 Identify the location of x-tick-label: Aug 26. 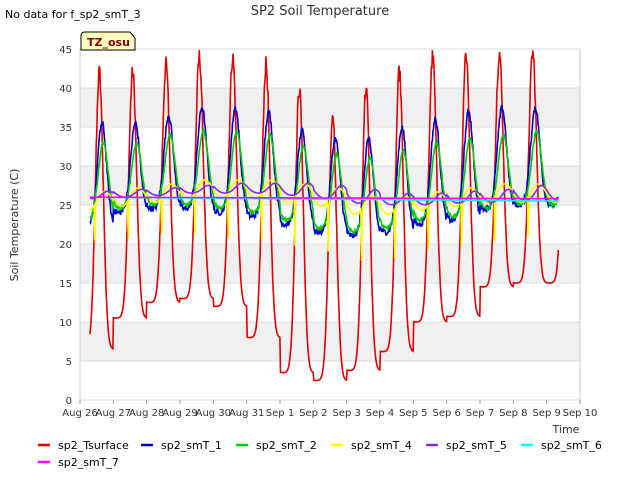
(79, 413).